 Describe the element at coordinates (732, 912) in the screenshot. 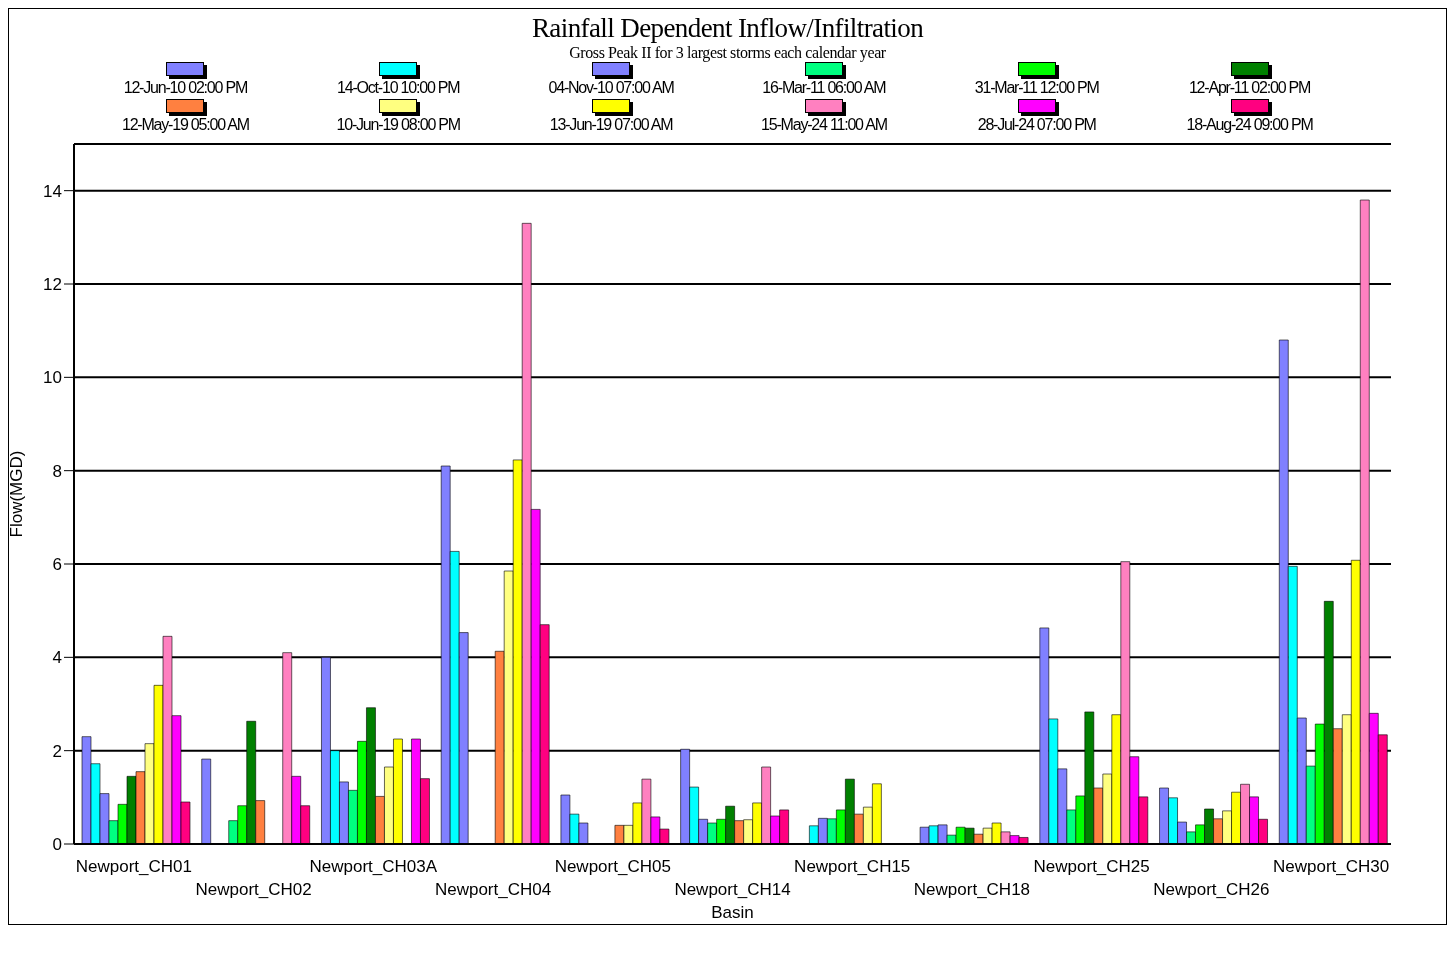

I see `x-axis-title: Basin` at that location.